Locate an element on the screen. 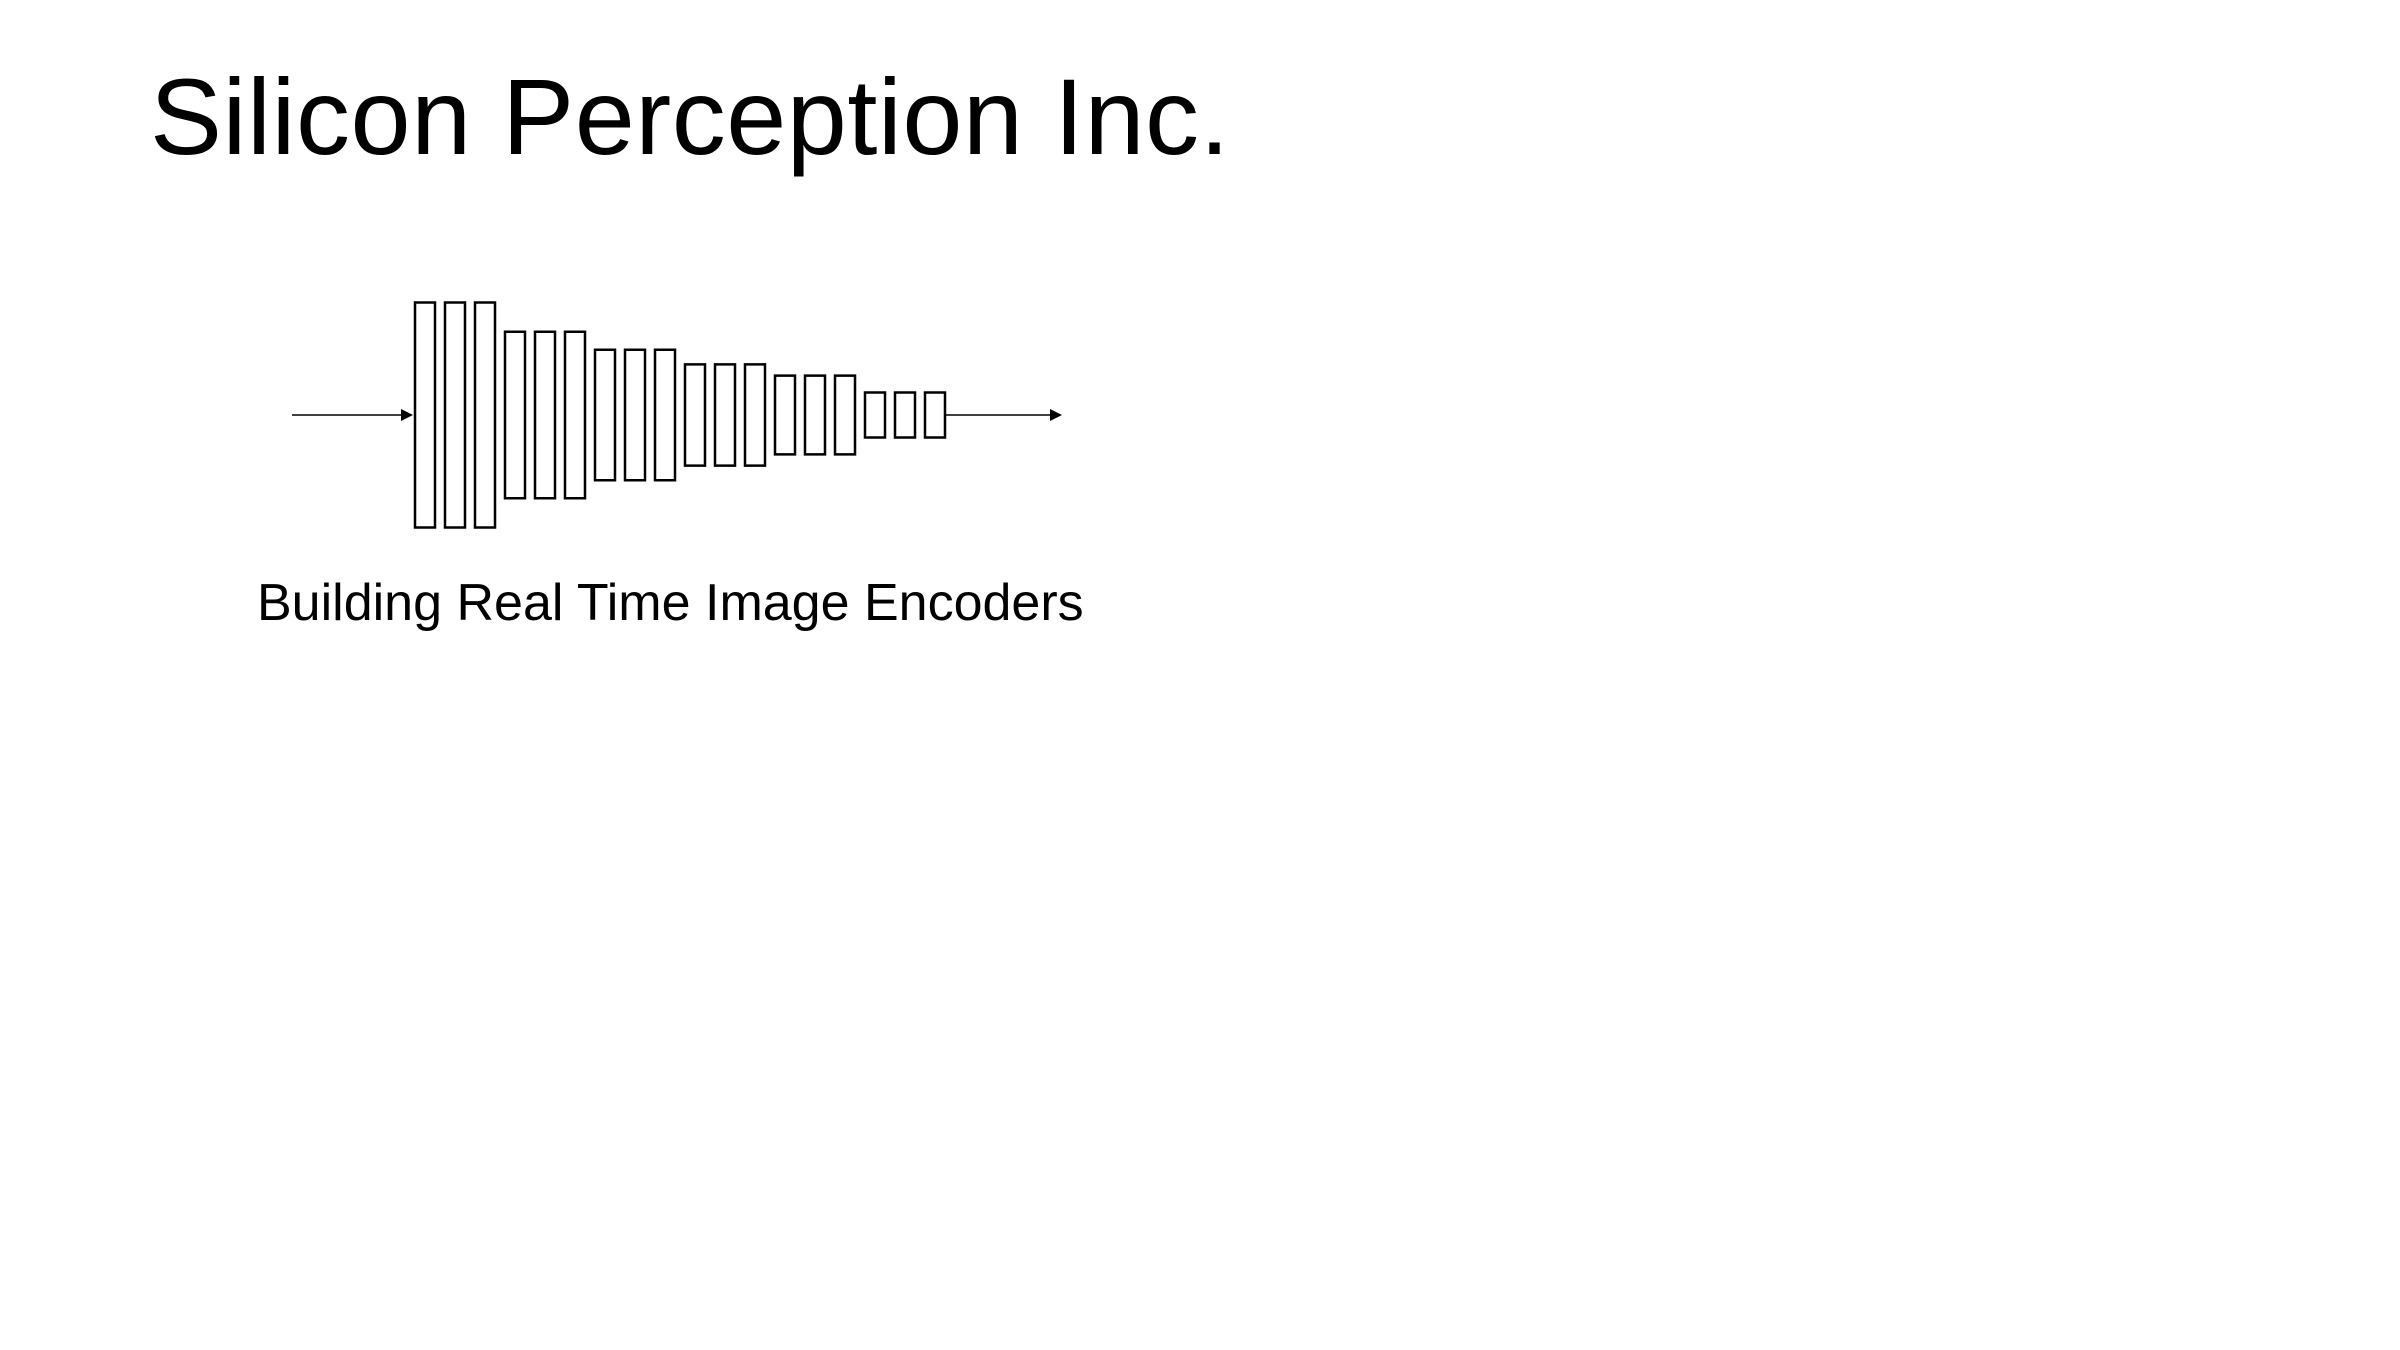 The image size is (2400, 1350). slide-subtitle: Building Real Time Image Encoders is located at coordinates (670, 603).